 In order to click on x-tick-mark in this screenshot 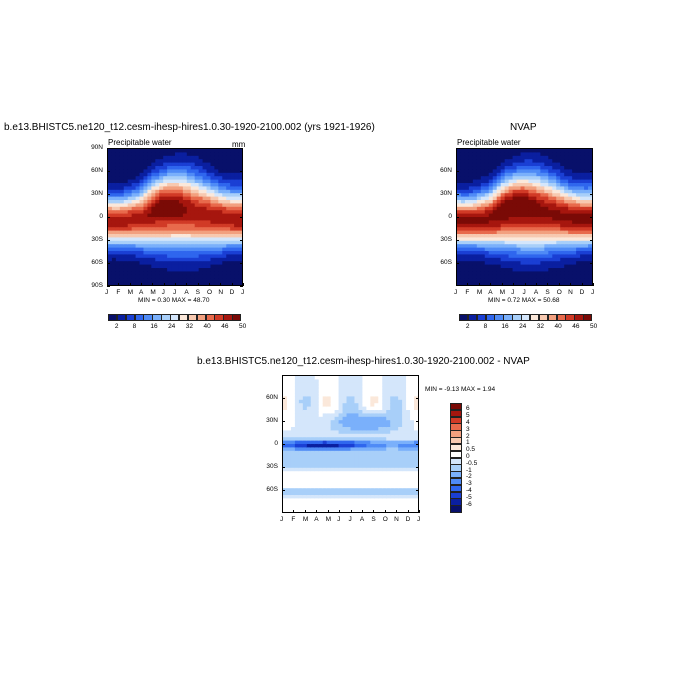, I will do `click(164, 284)`.